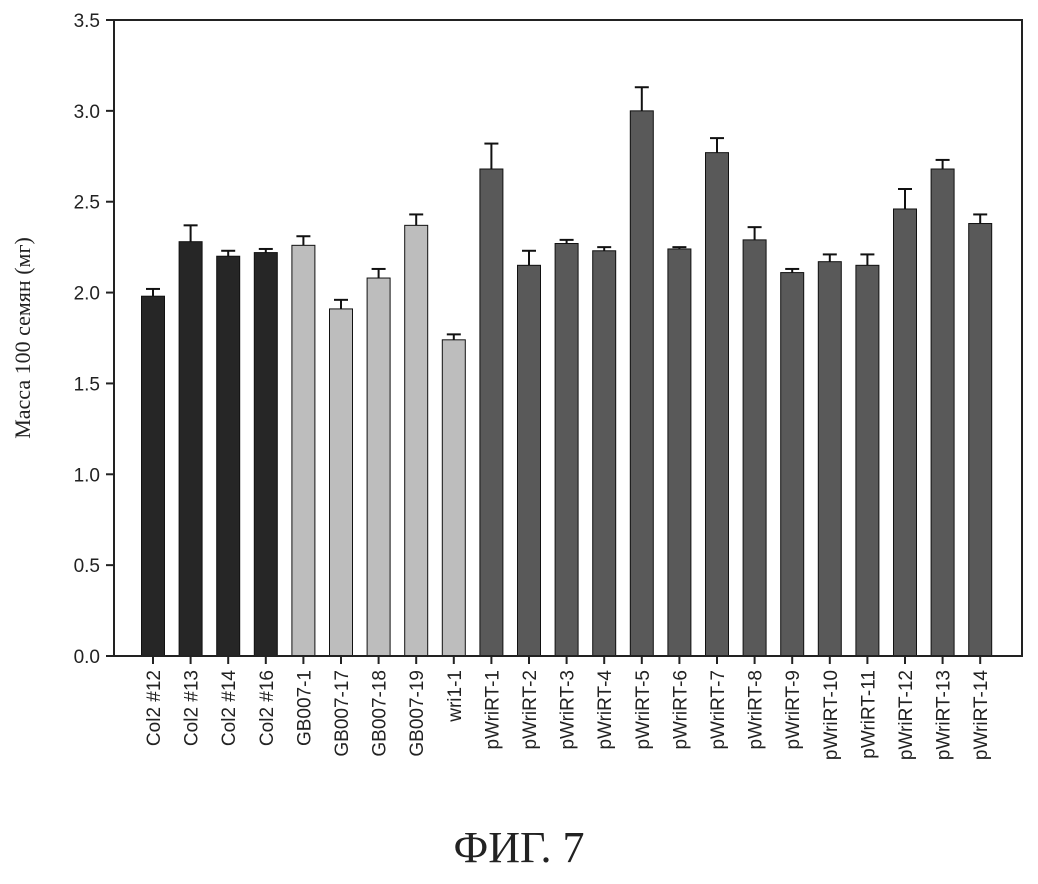  Describe the element at coordinates (981, 715) in the screenshot. I see `x-category-label: pWriRT-14` at that location.